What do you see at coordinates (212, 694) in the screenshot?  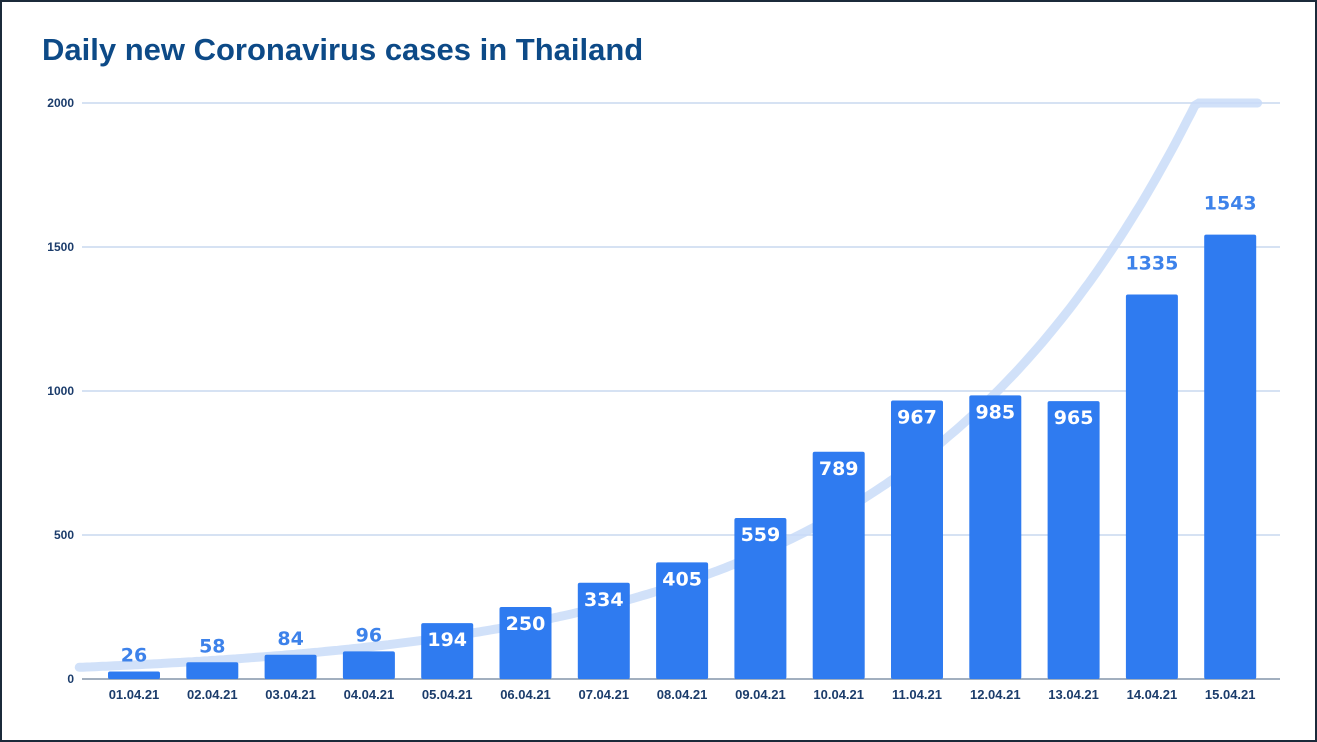 I see `x-tick-label: 02.04.21` at bounding box center [212, 694].